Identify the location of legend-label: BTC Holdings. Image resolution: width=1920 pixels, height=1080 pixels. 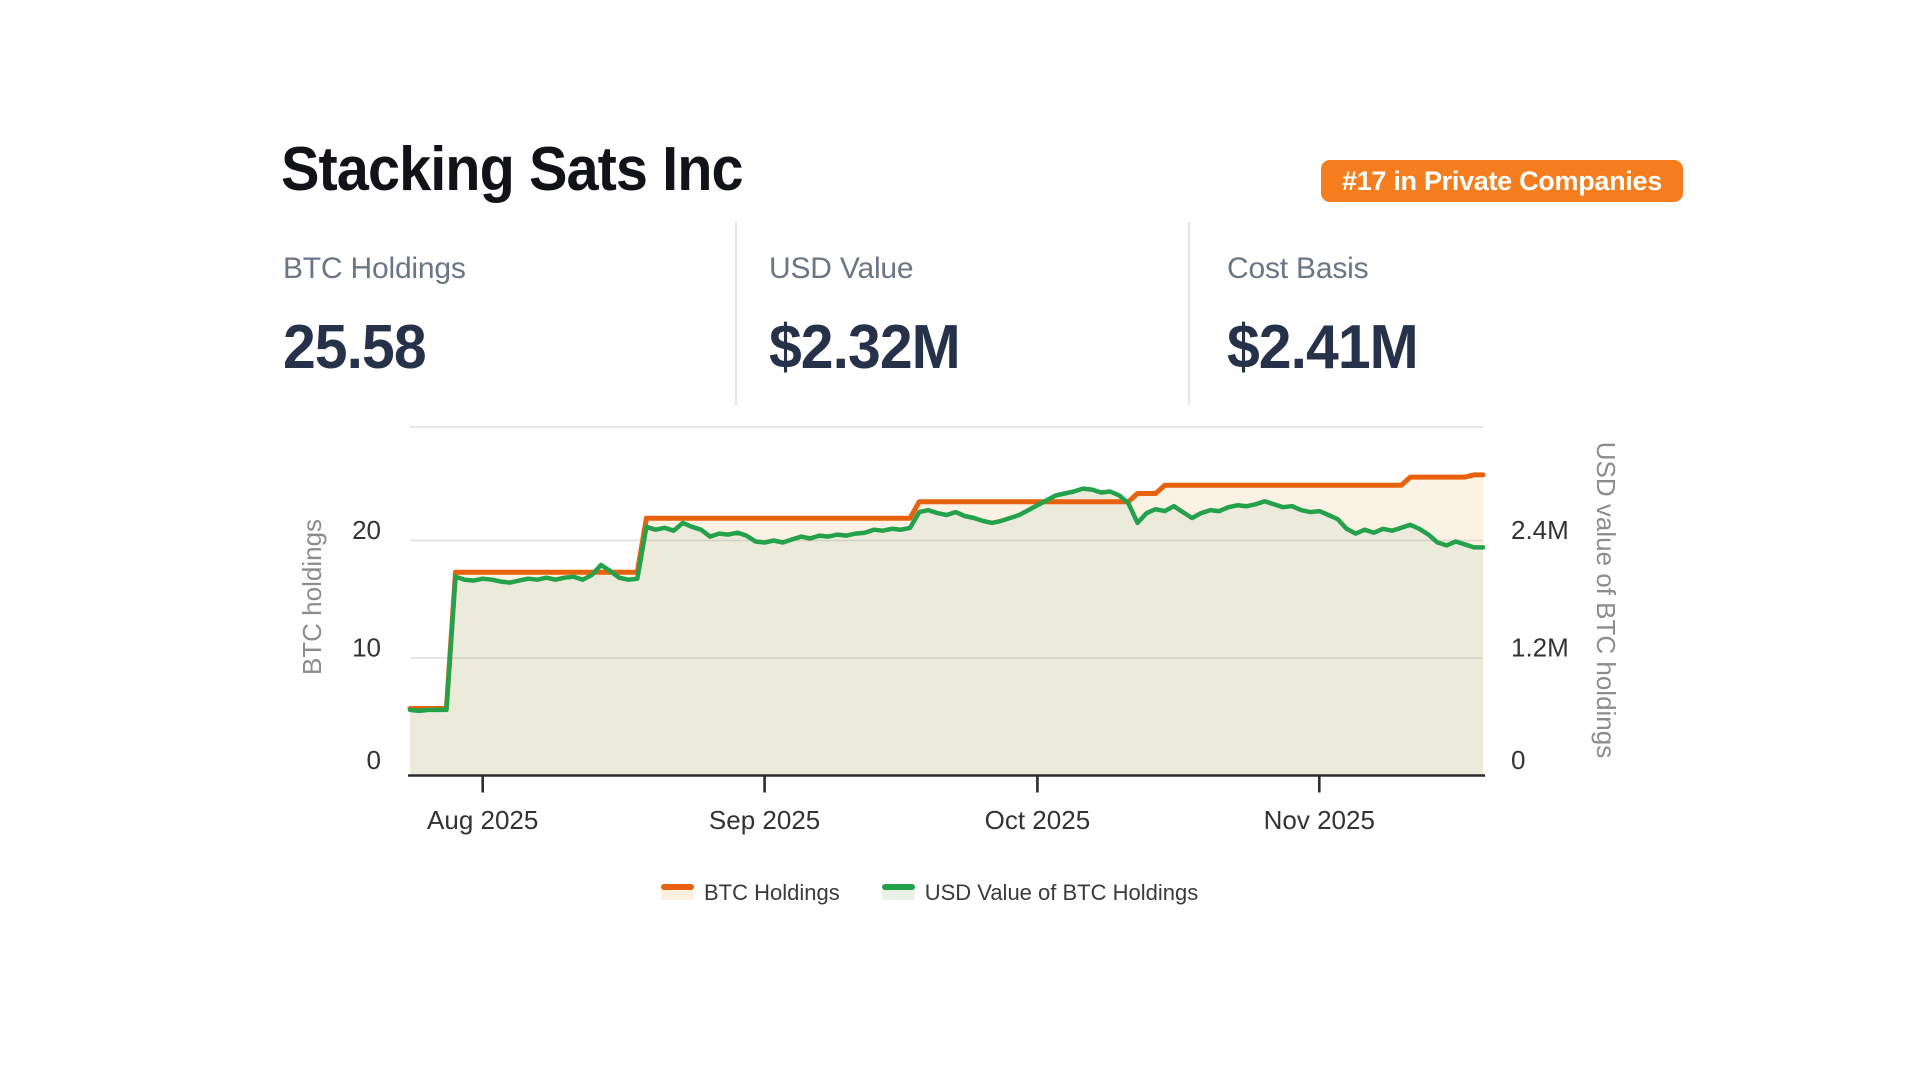
(772, 892).